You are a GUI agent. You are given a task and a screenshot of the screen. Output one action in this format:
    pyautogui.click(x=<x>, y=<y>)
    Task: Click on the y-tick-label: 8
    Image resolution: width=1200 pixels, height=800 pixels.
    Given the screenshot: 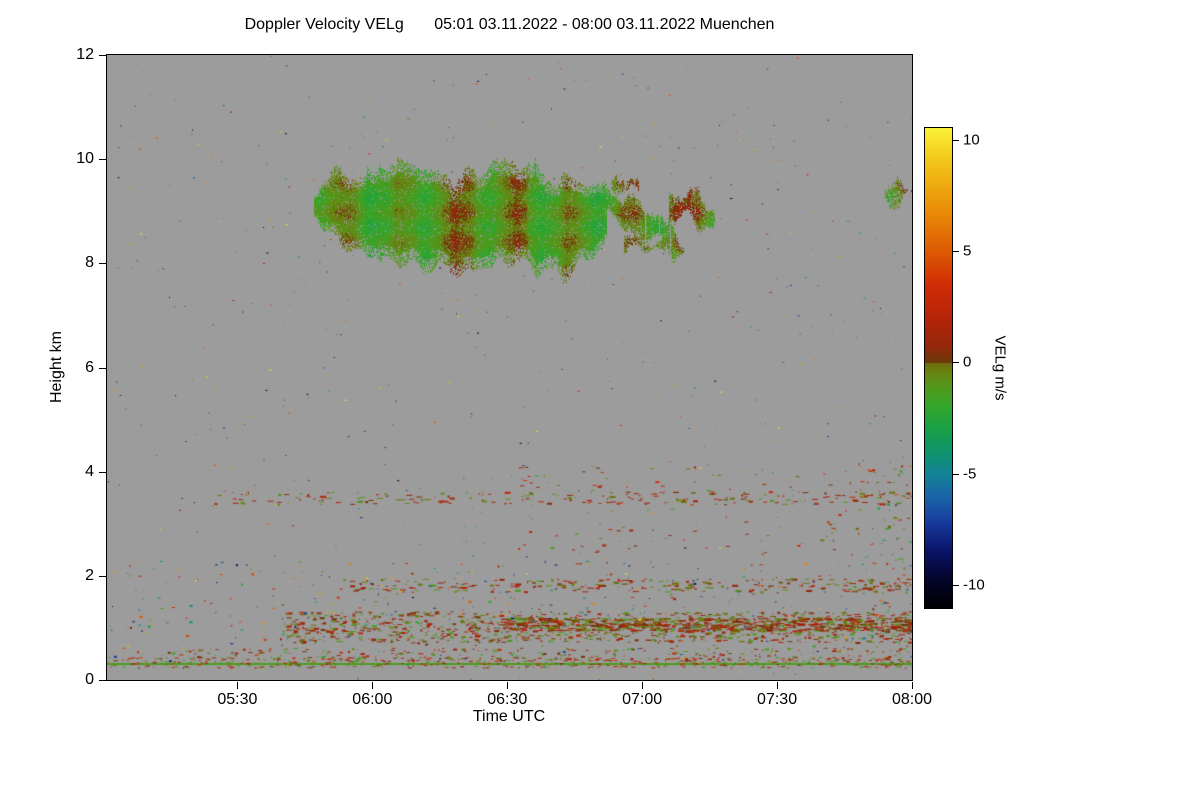 What is the action you would take?
    pyautogui.click(x=89, y=263)
    